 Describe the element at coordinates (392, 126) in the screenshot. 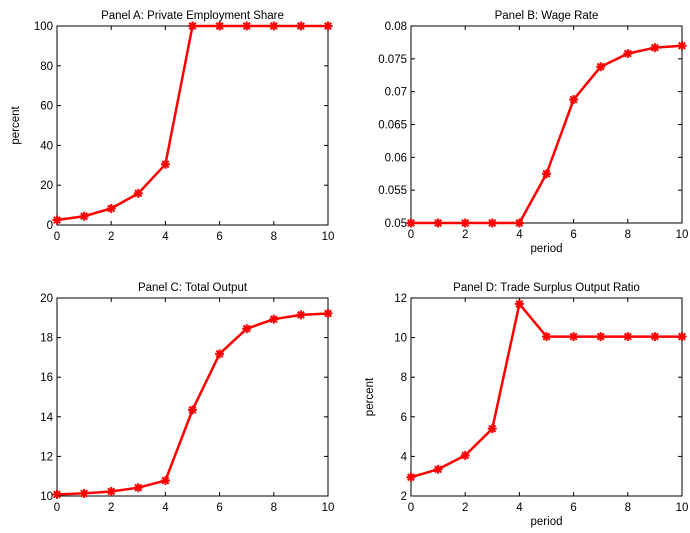

I see `y-tick-label: 0.065` at that location.